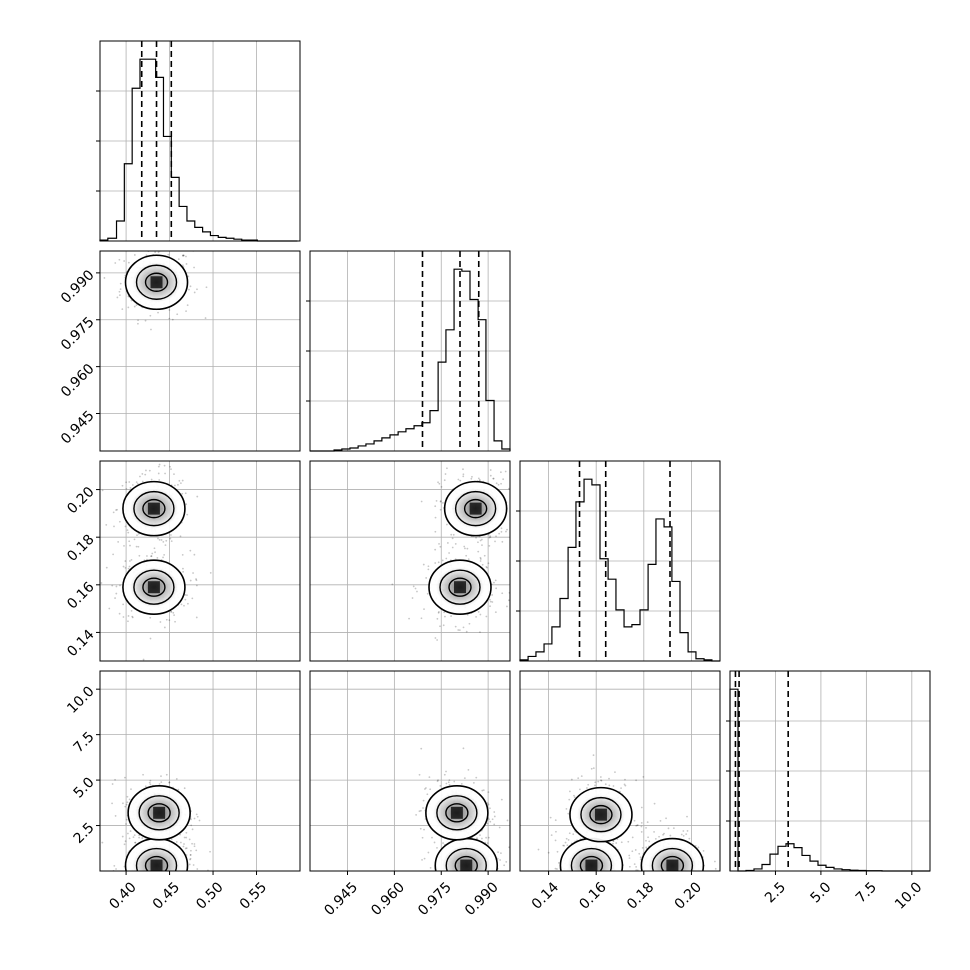  What do you see at coordinates (253, 895) in the screenshot?
I see `x-tick-label: 0.55` at bounding box center [253, 895].